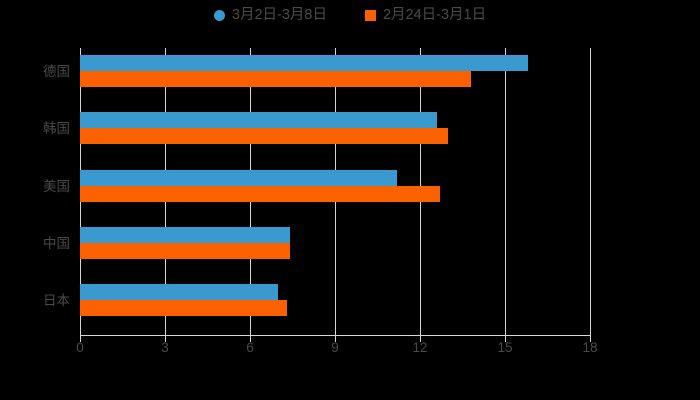 The image size is (700, 400). What do you see at coordinates (250, 347) in the screenshot?
I see `x-axis-tick-label: 6` at bounding box center [250, 347].